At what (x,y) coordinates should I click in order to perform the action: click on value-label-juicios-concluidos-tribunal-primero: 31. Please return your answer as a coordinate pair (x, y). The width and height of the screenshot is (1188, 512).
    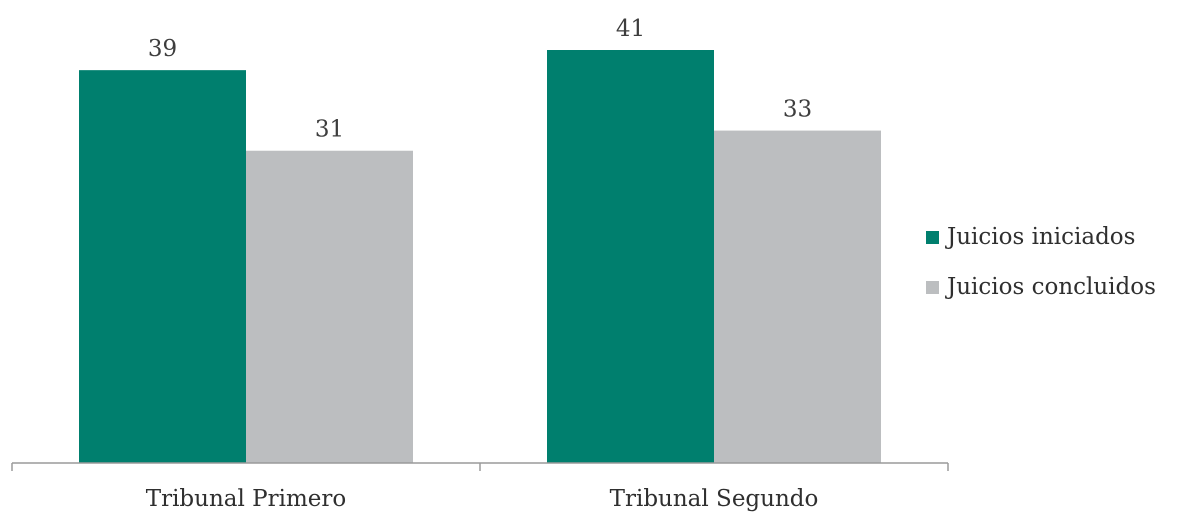
    Looking at the image, I should click on (329, 130).